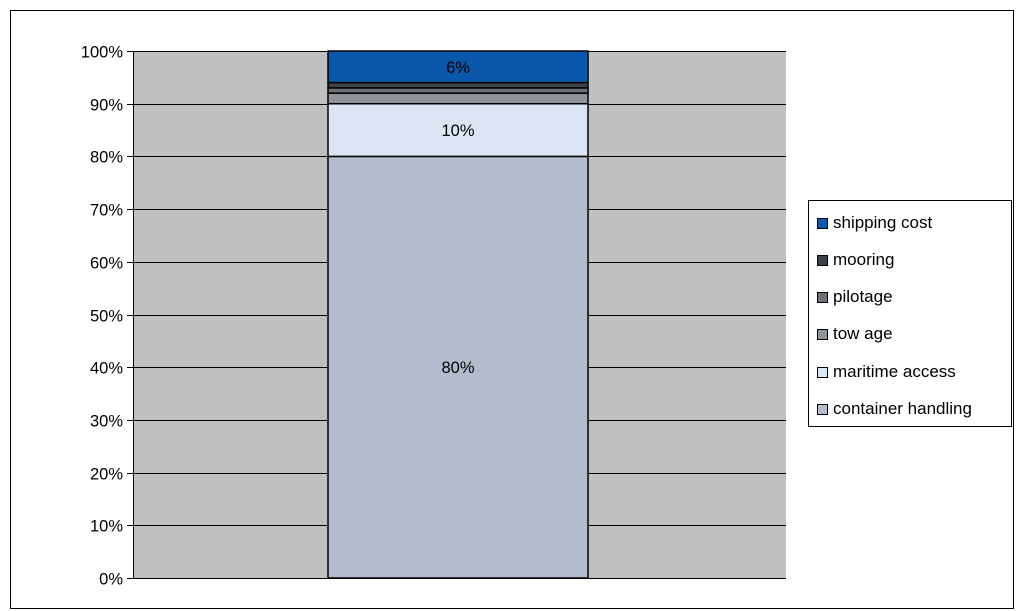 This screenshot has height=611, width=1016. Describe the element at coordinates (106, 158) in the screenshot. I see `y-tick-label: 80%` at that location.